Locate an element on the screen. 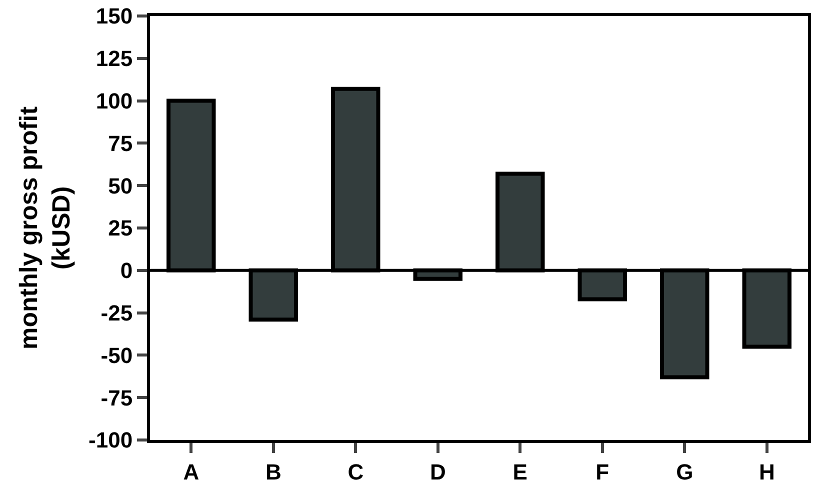 Image resolution: width=814 pixels, height=490 pixels. y-tick-label: 100 is located at coordinates (114, 101).